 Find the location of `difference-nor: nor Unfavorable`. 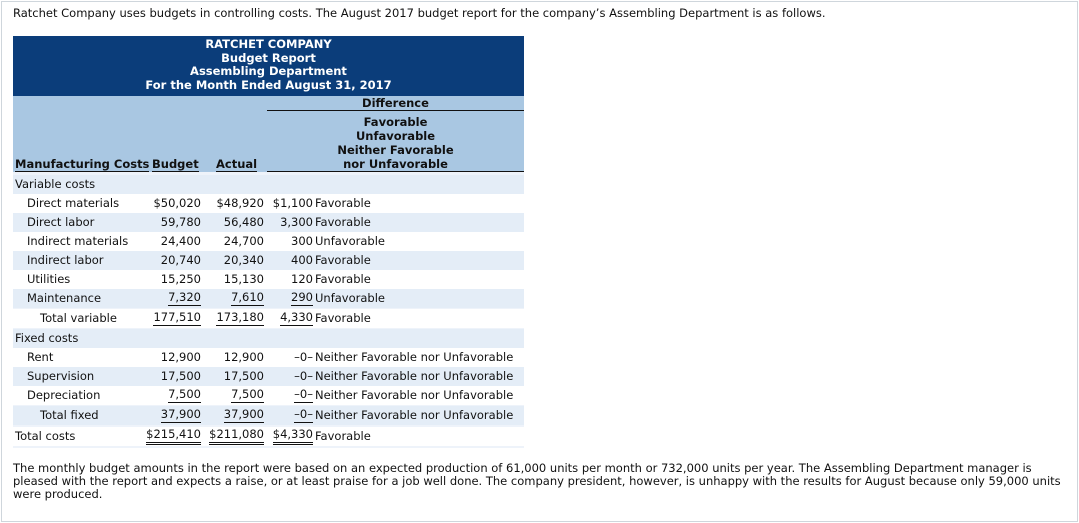

difference-nor: nor Unfavorable is located at coordinates (395, 164).